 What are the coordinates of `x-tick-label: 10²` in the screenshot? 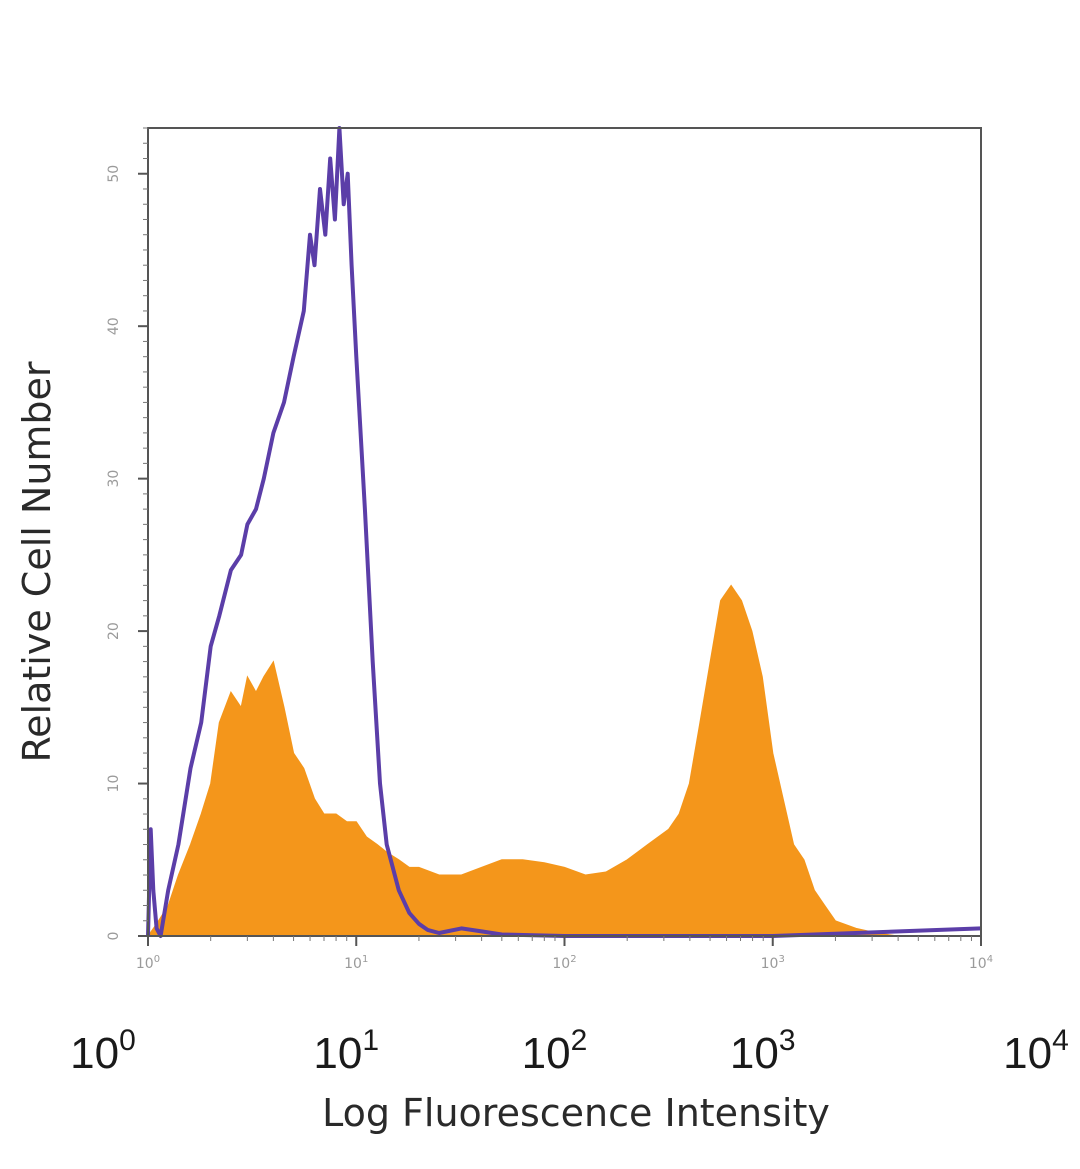 It's located at (555, 1051).